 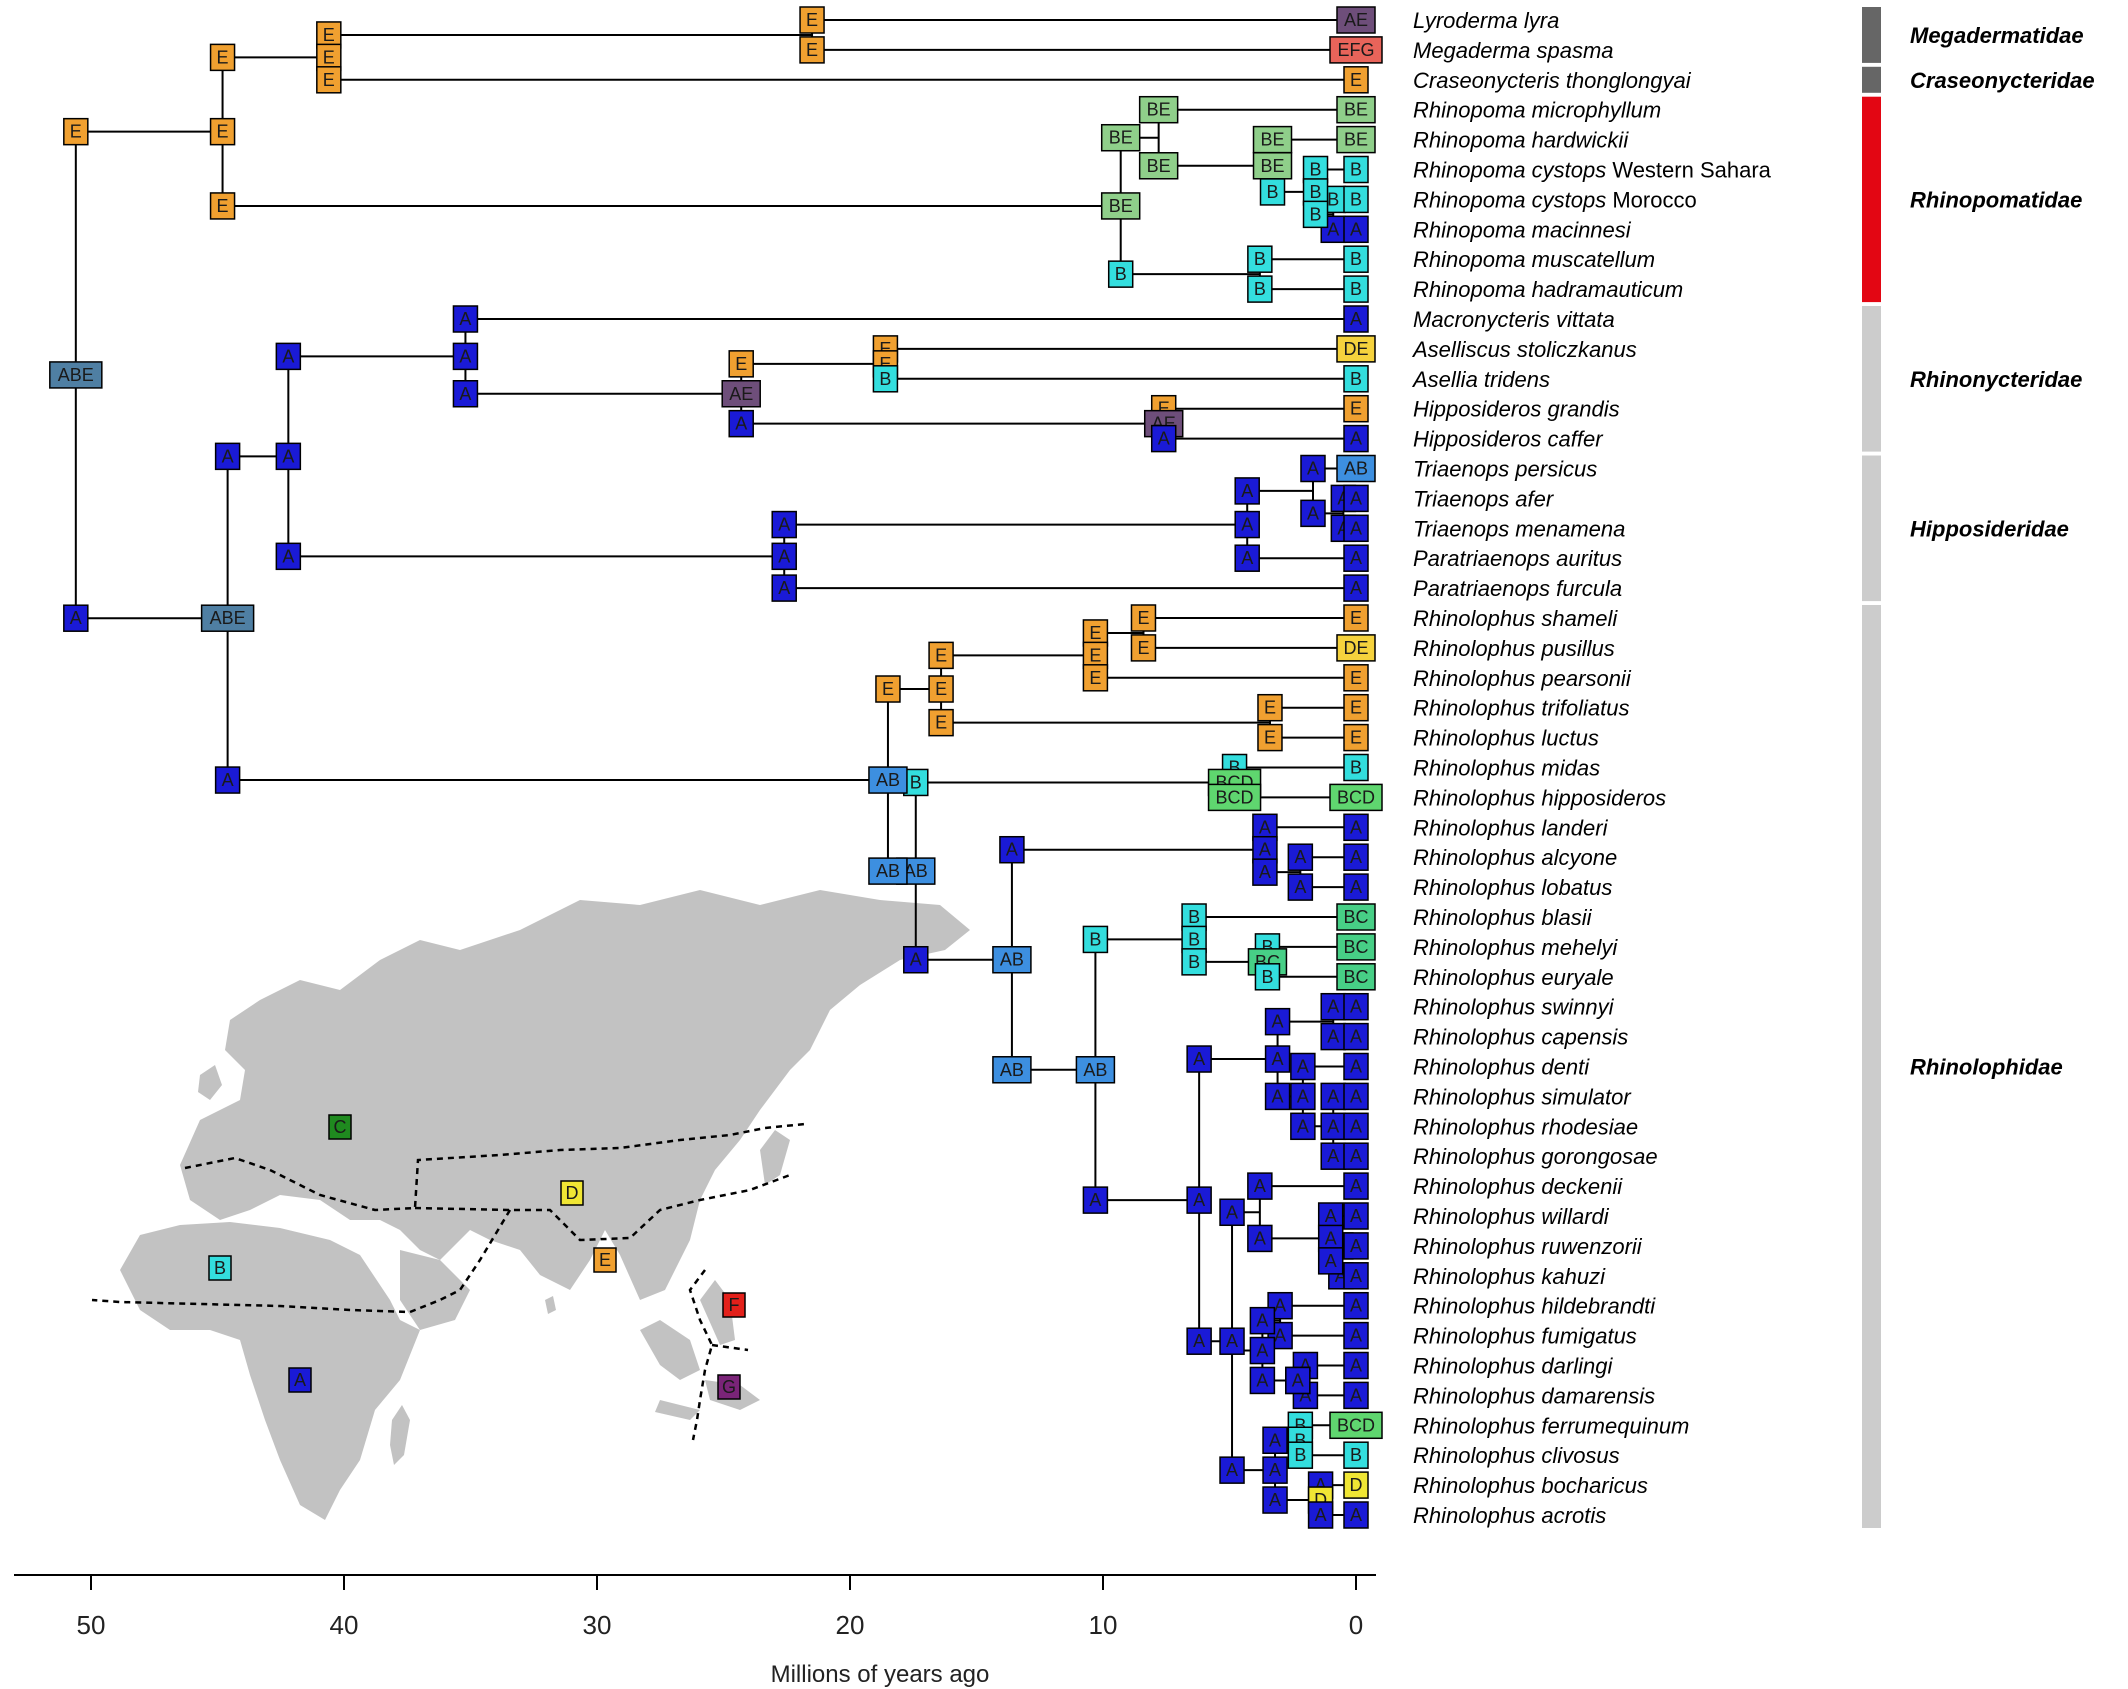 I want to click on taxon-row: A Rhinolophus damarensis, so click(x=1499, y=1395).